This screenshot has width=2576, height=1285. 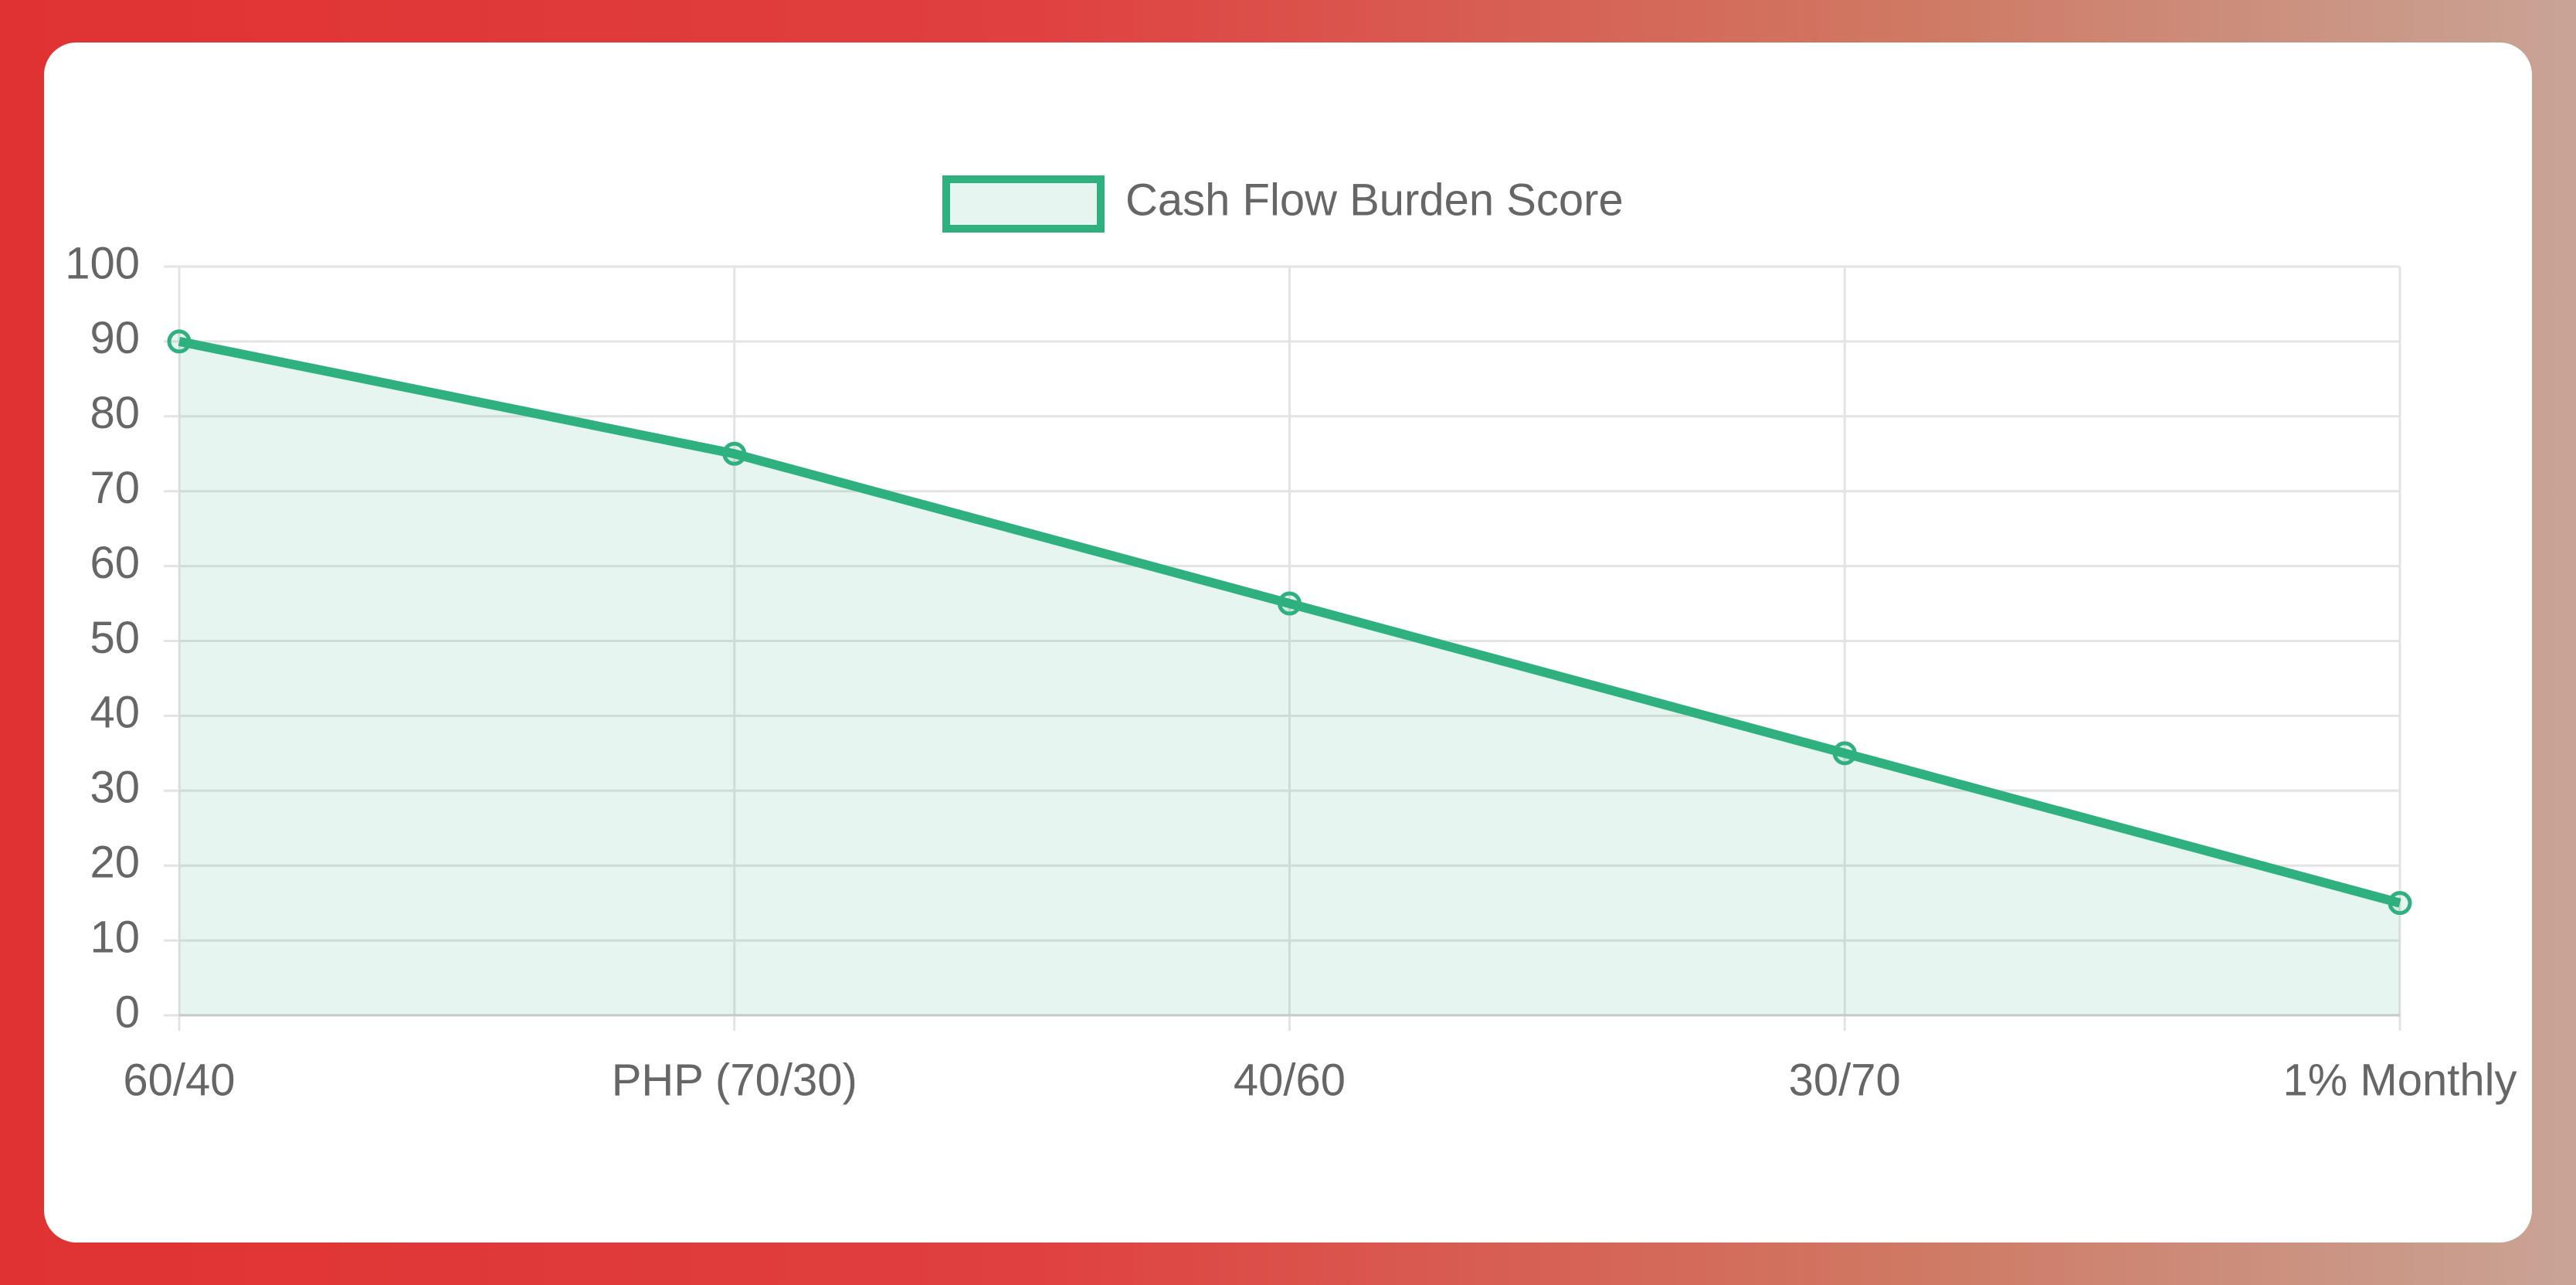 What do you see at coordinates (179, 1080) in the screenshot?
I see `x-tick-label: 60/40` at bounding box center [179, 1080].